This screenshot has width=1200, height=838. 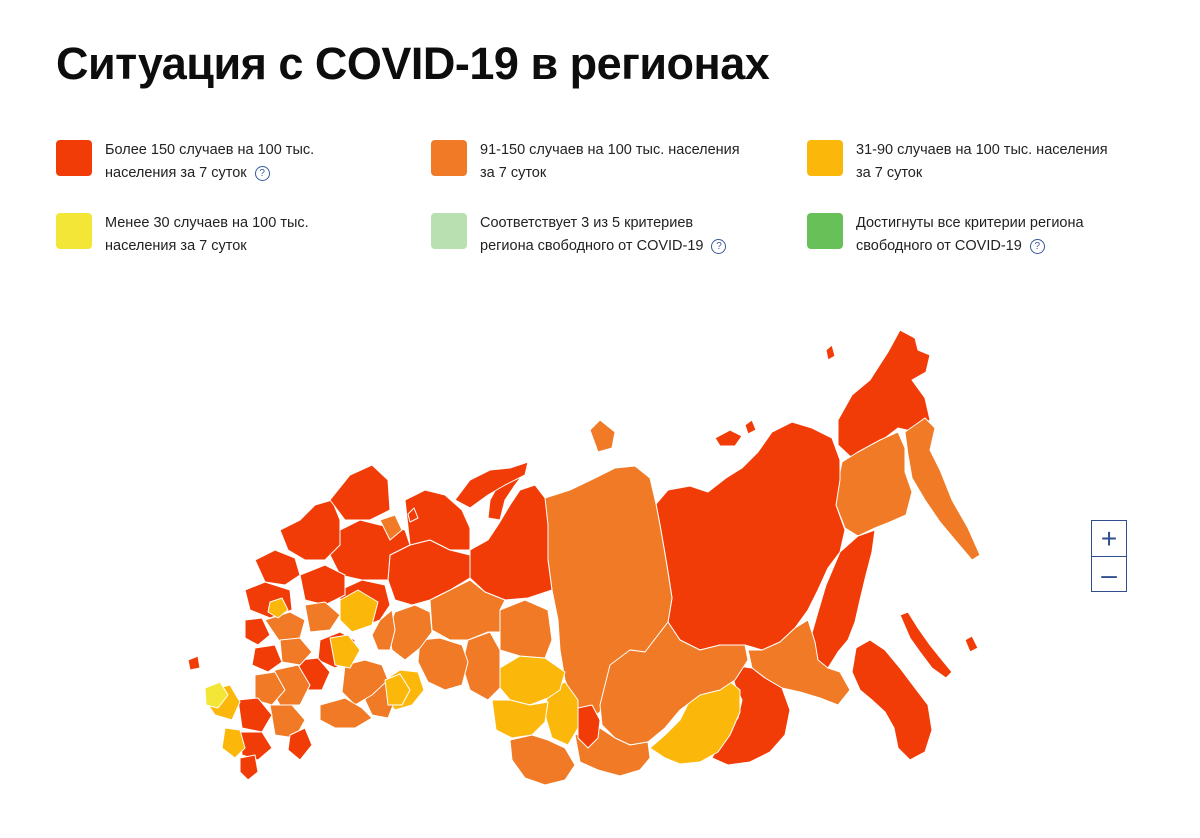 What do you see at coordinates (491, 485) in the screenshot?
I see `region-novaya-zemlya` at bounding box center [491, 485].